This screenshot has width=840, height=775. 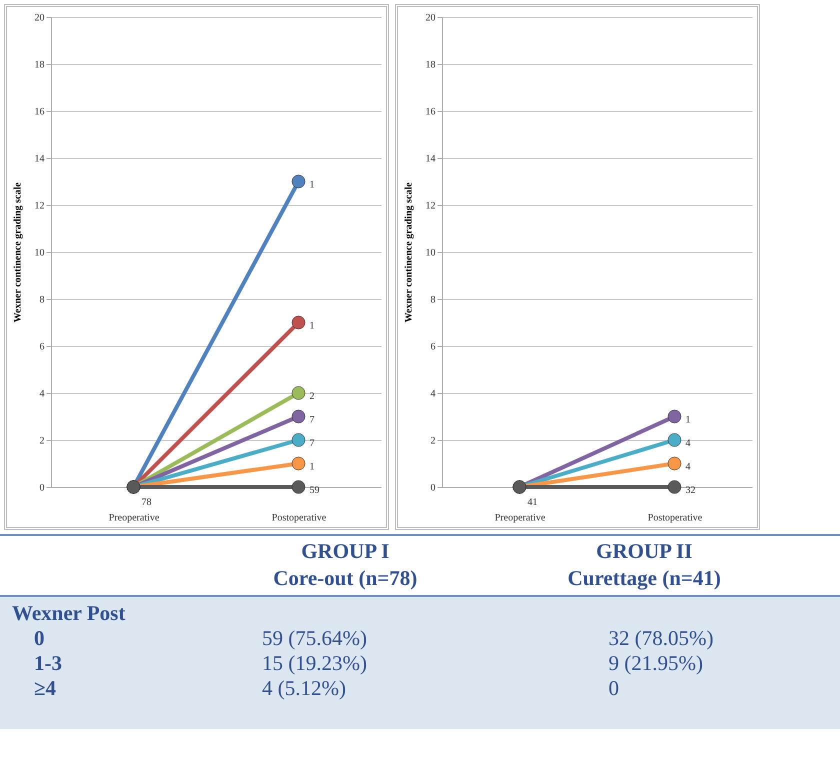 What do you see at coordinates (147, 502) in the screenshot?
I see `annotation: 78` at bounding box center [147, 502].